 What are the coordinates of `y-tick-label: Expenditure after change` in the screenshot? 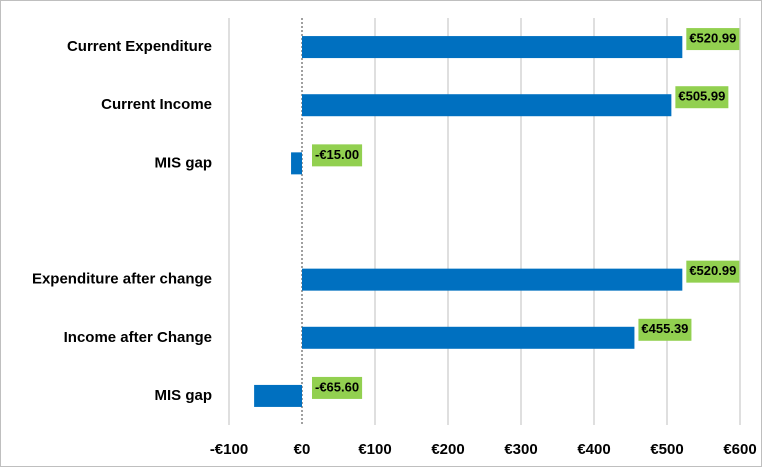 It's located at (122, 279).